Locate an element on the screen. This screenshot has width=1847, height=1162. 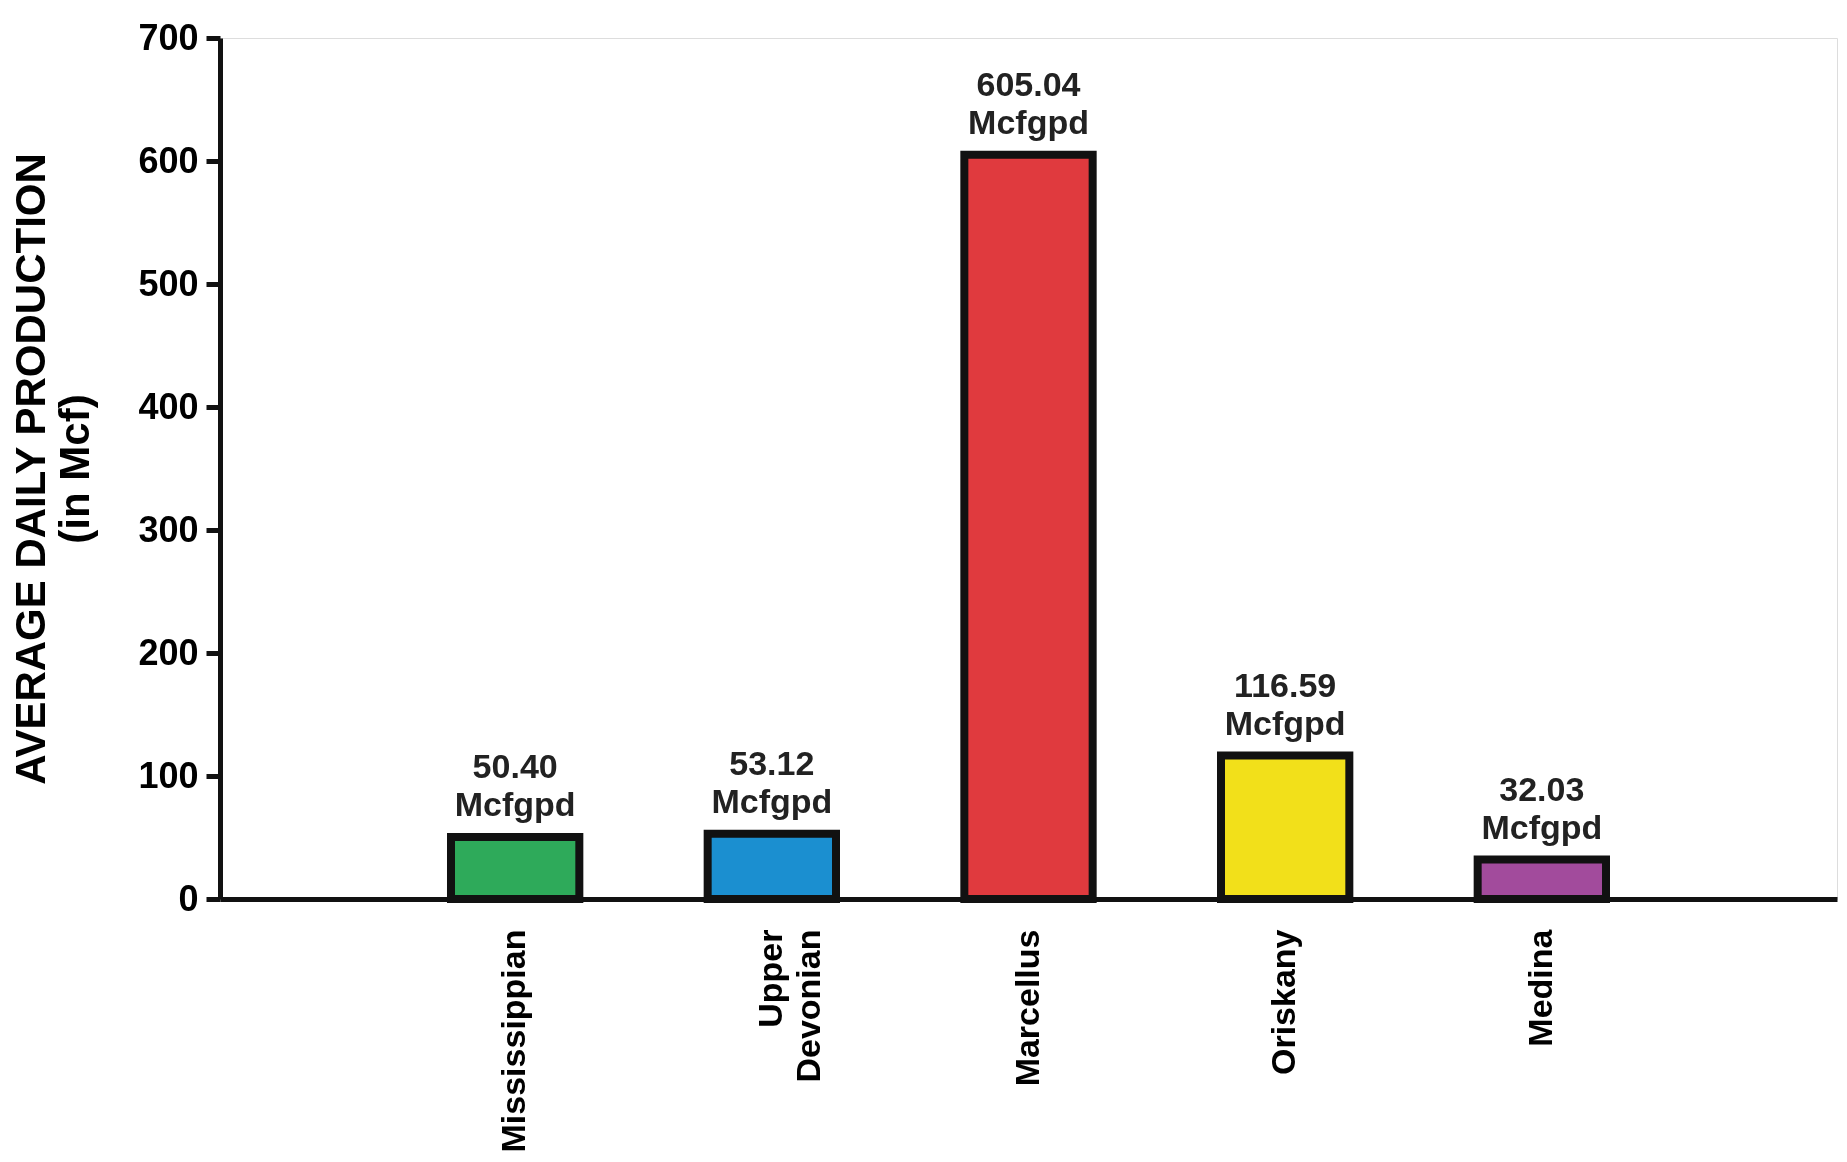
data-label: 116.59 Mcfgpd is located at coordinates (1285, 703).